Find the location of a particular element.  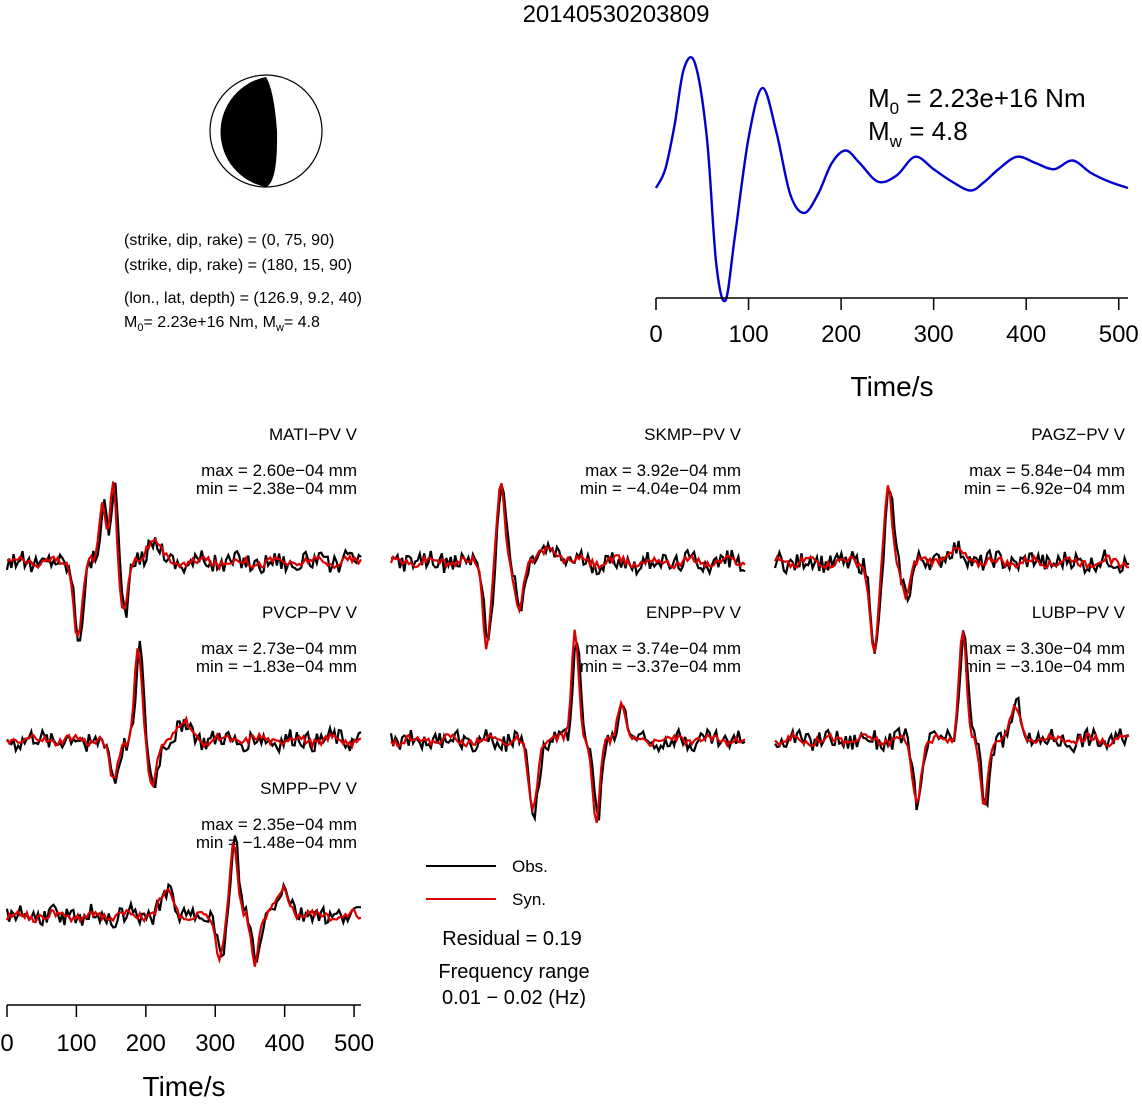

station-min: min = −1.83e−04 mm is located at coordinates (276, 666).